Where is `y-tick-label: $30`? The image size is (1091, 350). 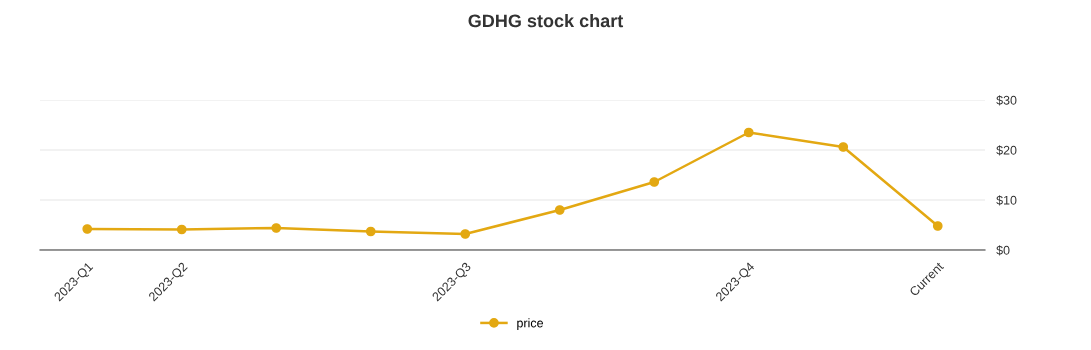 y-tick-label: $30 is located at coordinates (1006, 100).